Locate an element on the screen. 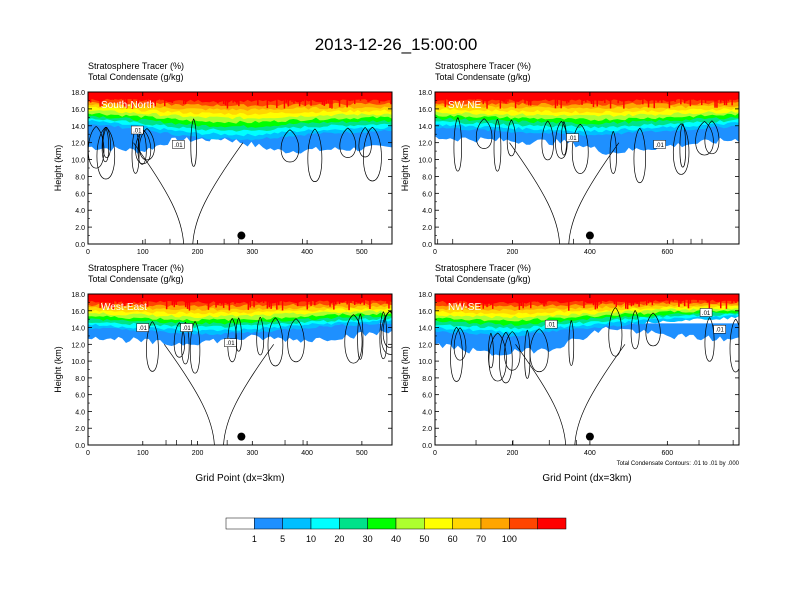 The image size is (792, 612). colorbar-label: 70 is located at coordinates (481, 539).